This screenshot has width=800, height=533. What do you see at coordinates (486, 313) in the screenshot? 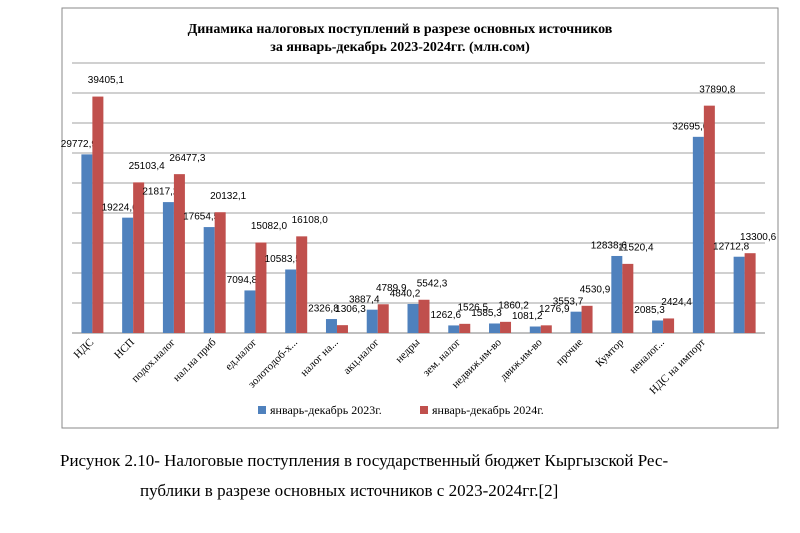
I see `data-label: 1585,3` at bounding box center [486, 313].